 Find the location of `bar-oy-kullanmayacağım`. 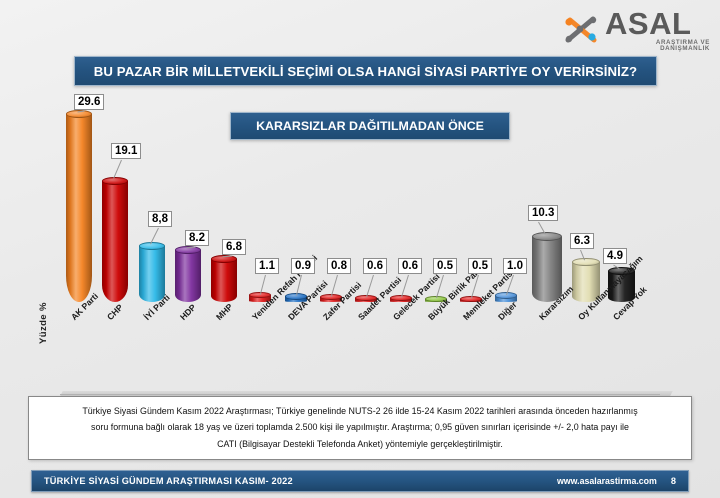

bar-oy-kullanmayacağım is located at coordinates (587, 281).